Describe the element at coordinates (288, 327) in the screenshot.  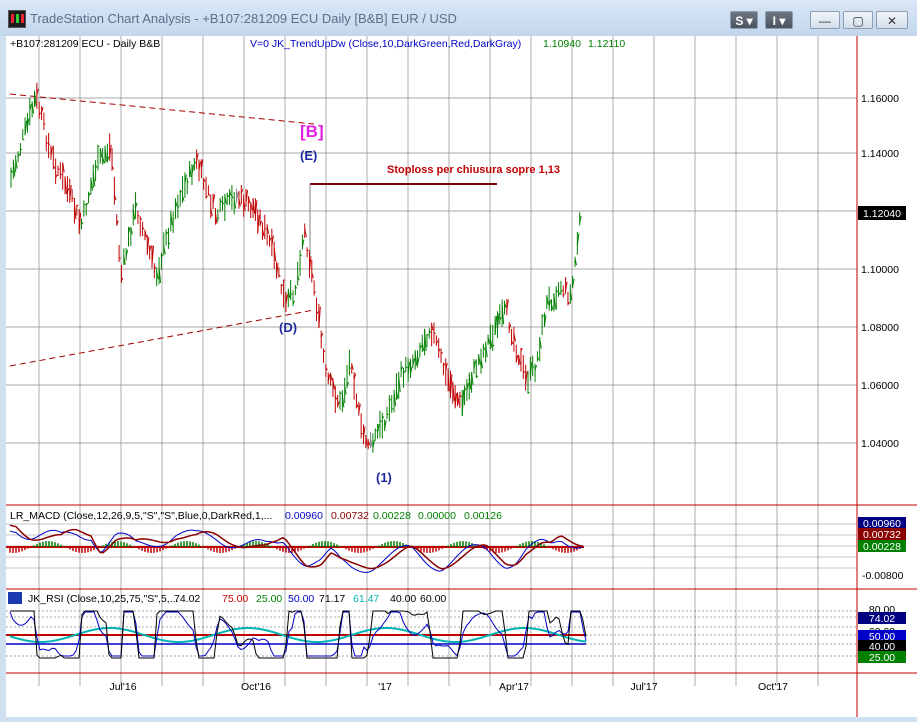
I see `wave-d-label: (D)` at that location.